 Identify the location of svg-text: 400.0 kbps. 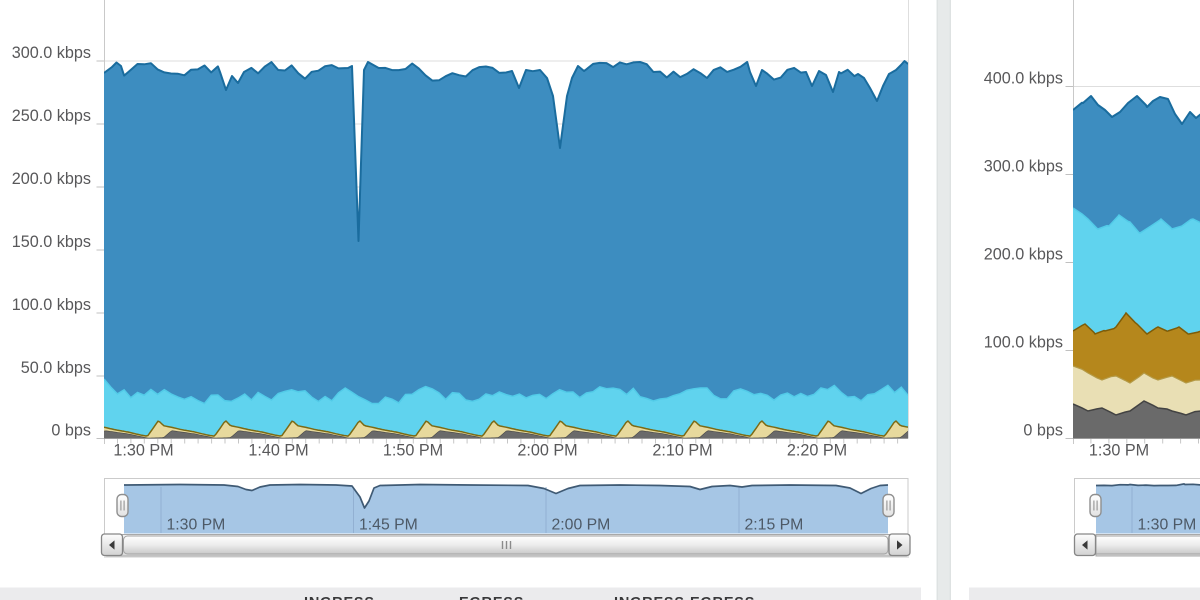
(1023, 79).